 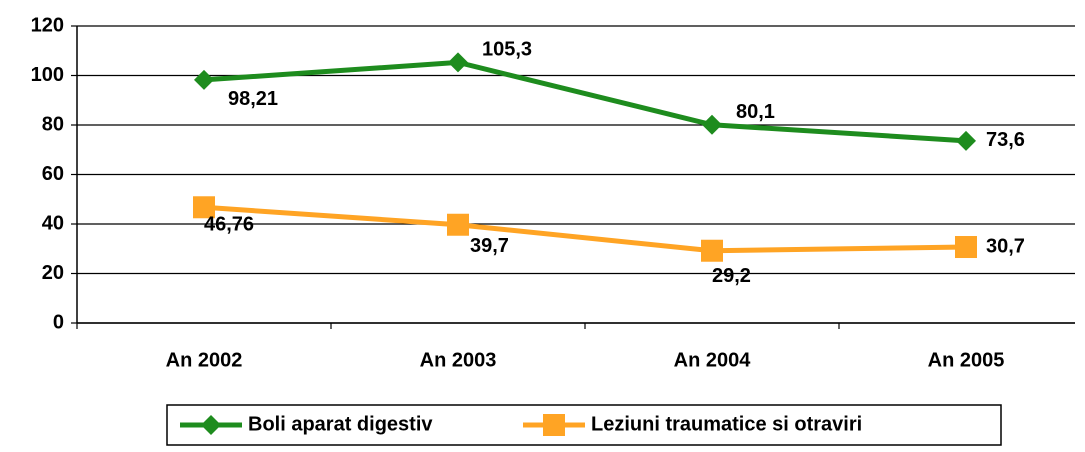 I want to click on y-tick-label: 40, so click(x=53, y=223).